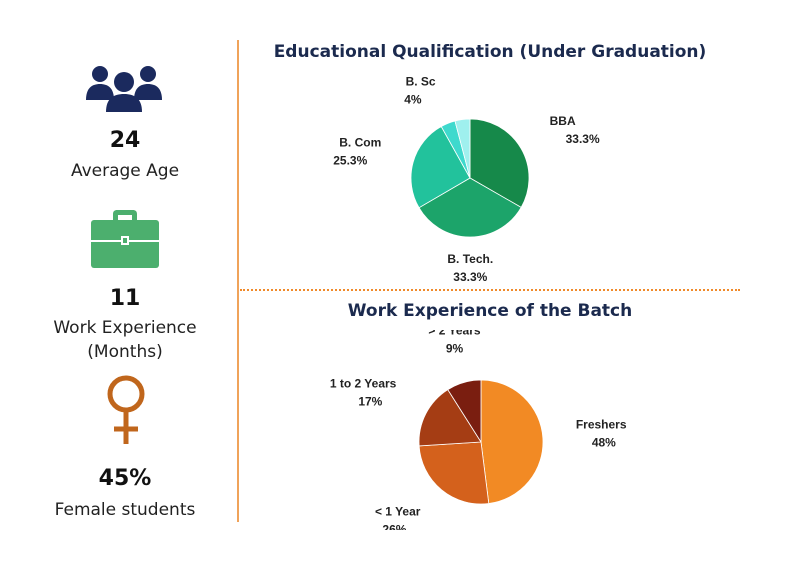 The height and width of the screenshot is (567, 800). What do you see at coordinates (454, 334) in the screenshot?
I see `slice-label-2-years: > 2 Years` at bounding box center [454, 334].